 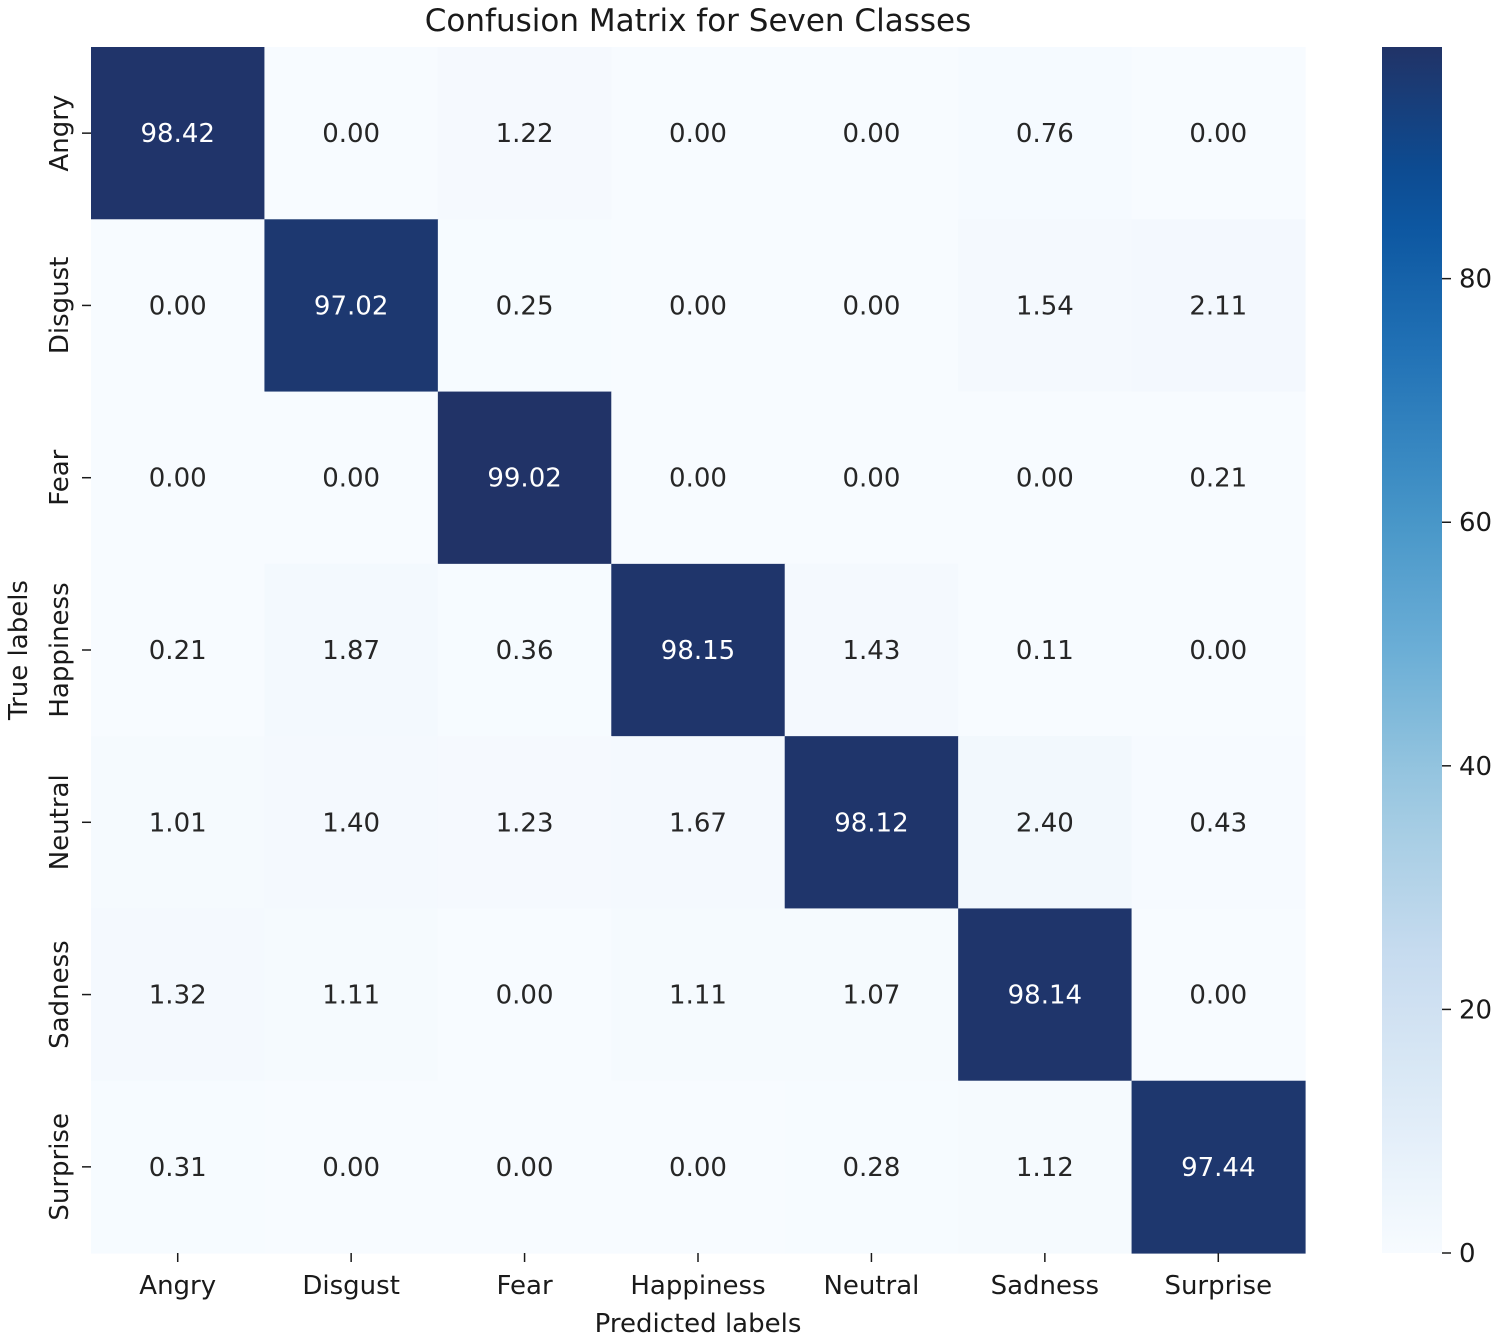 What do you see at coordinates (524, 1286) in the screenshot?
I see `x-tick-label: Fear` at bounding box center [524, 1286].